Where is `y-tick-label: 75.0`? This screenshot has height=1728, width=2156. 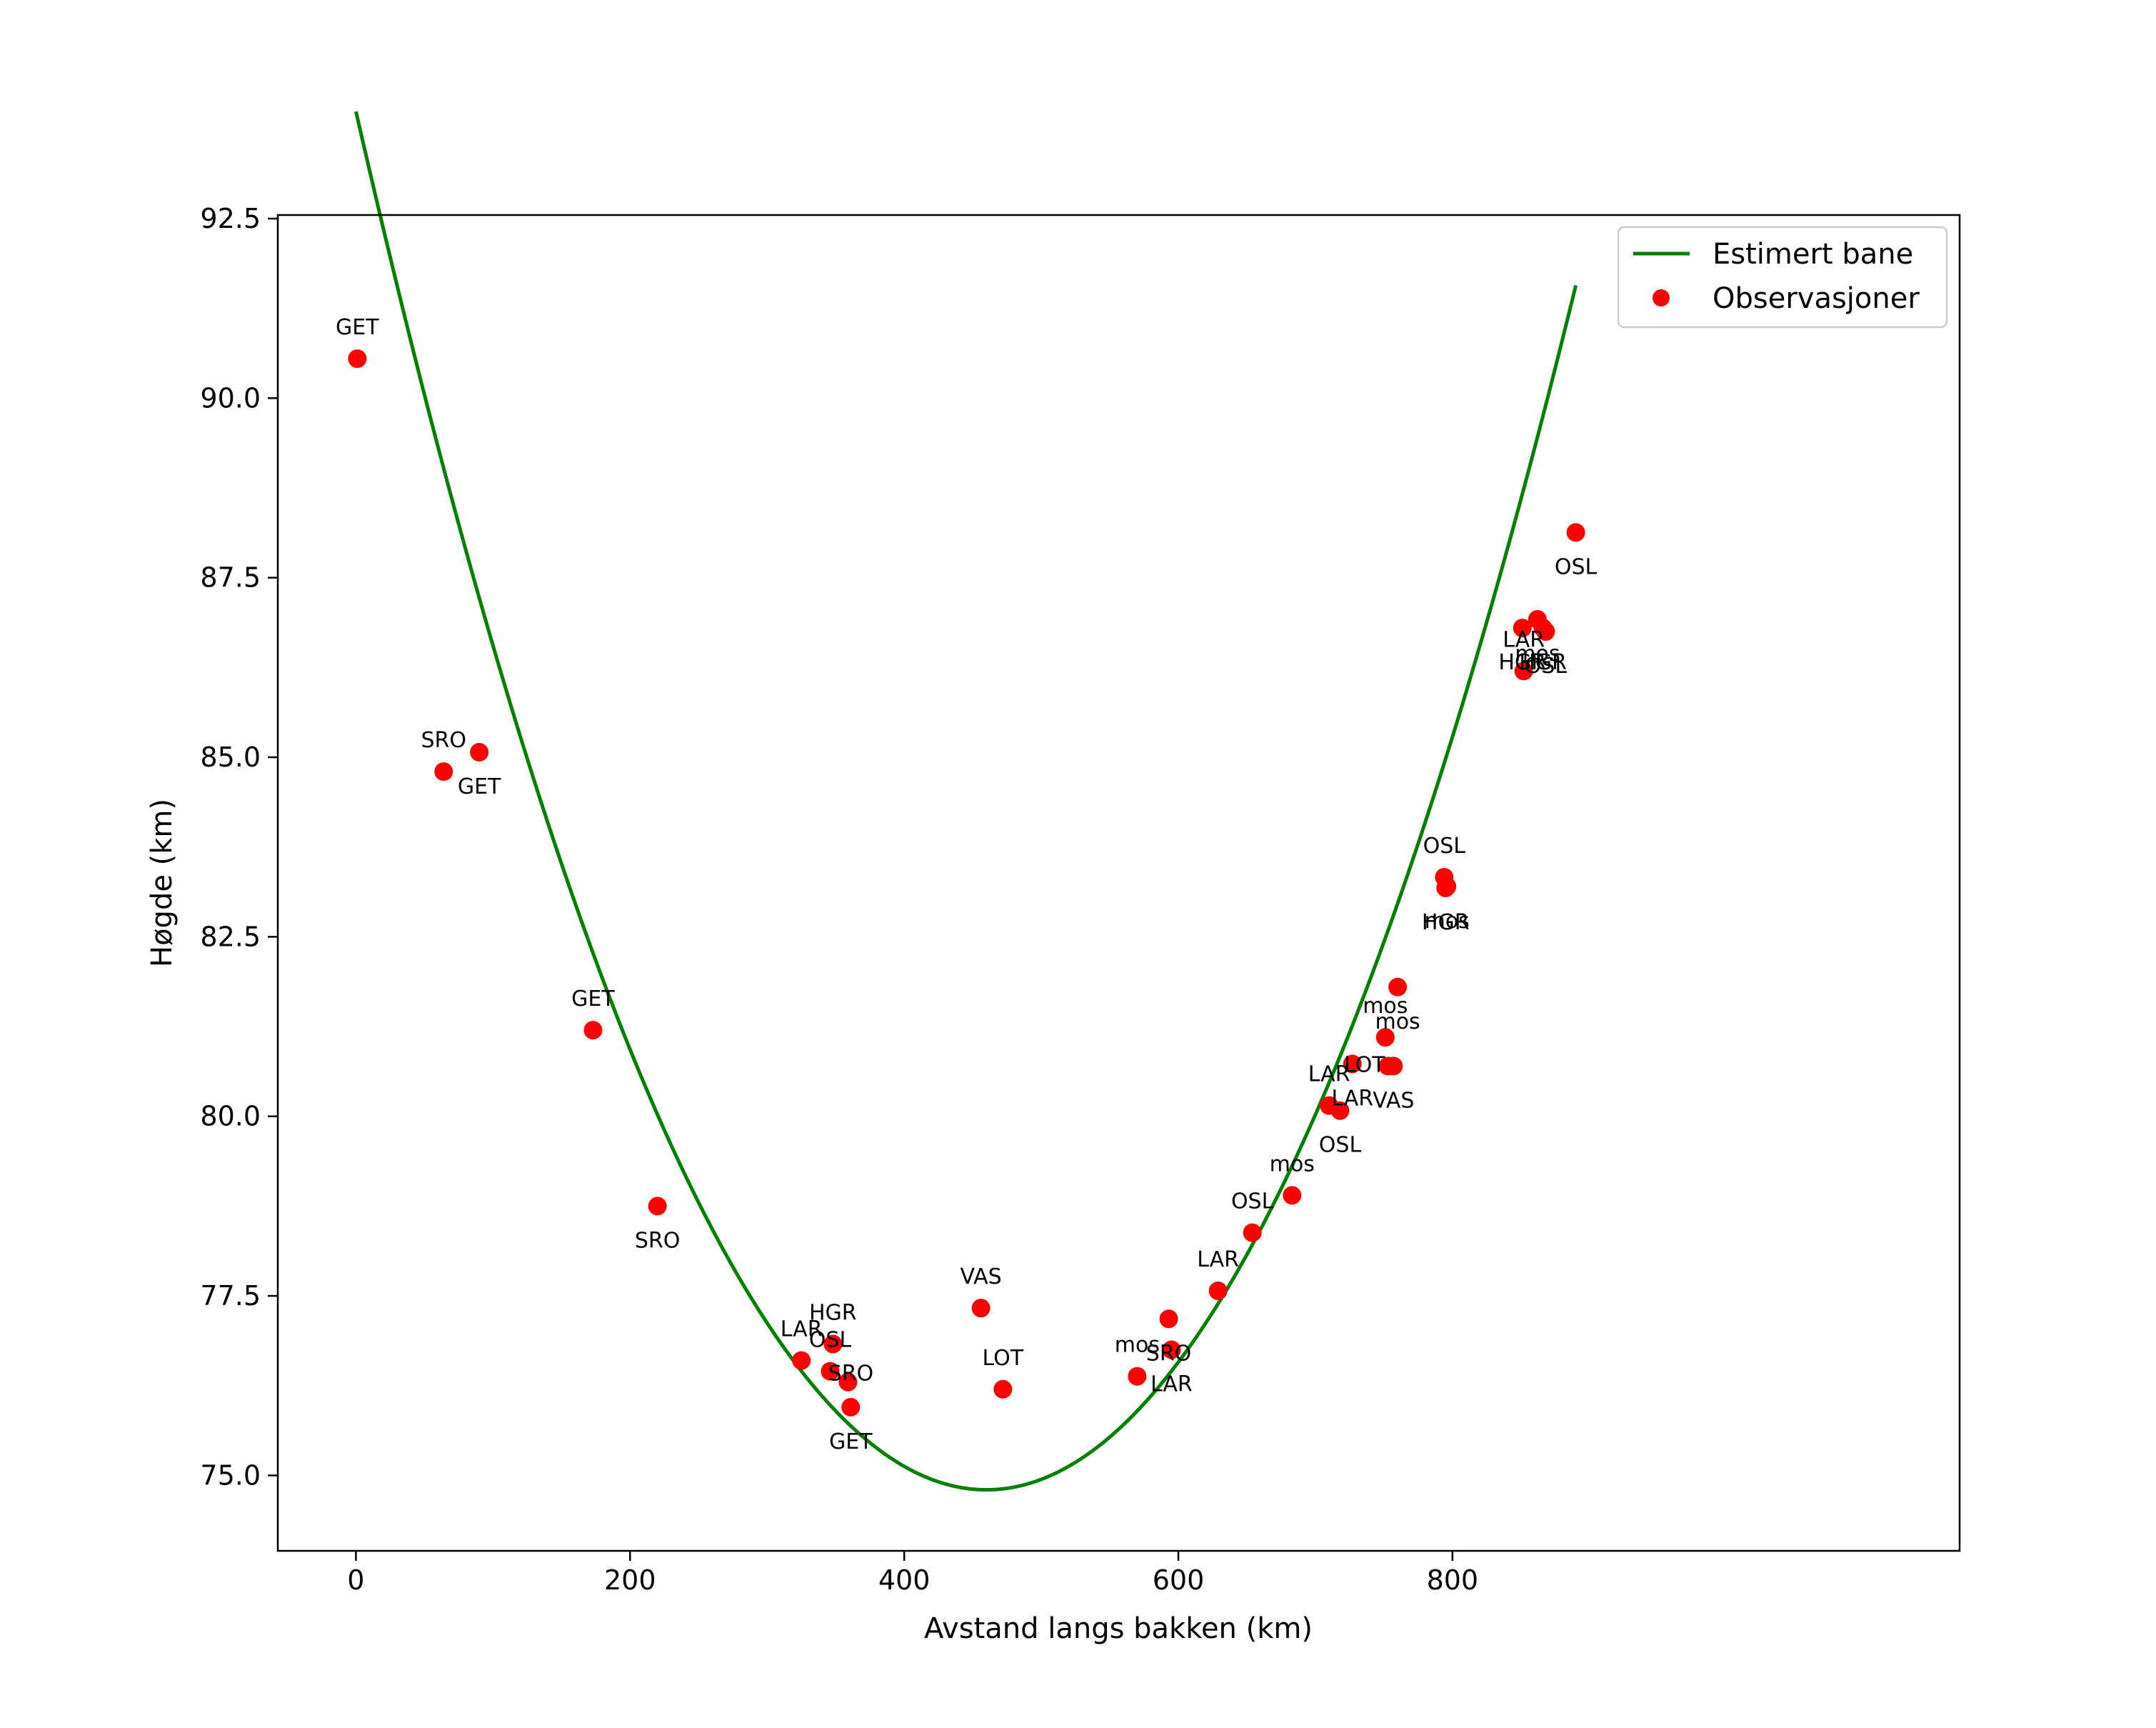 y-tick-label: 75.0 is located at coordinates (231, 1475).